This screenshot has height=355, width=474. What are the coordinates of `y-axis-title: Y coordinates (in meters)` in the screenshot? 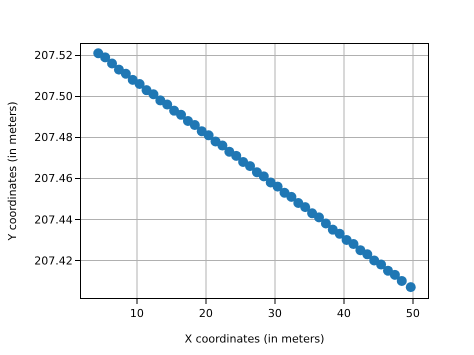 It's located at (12, 171).